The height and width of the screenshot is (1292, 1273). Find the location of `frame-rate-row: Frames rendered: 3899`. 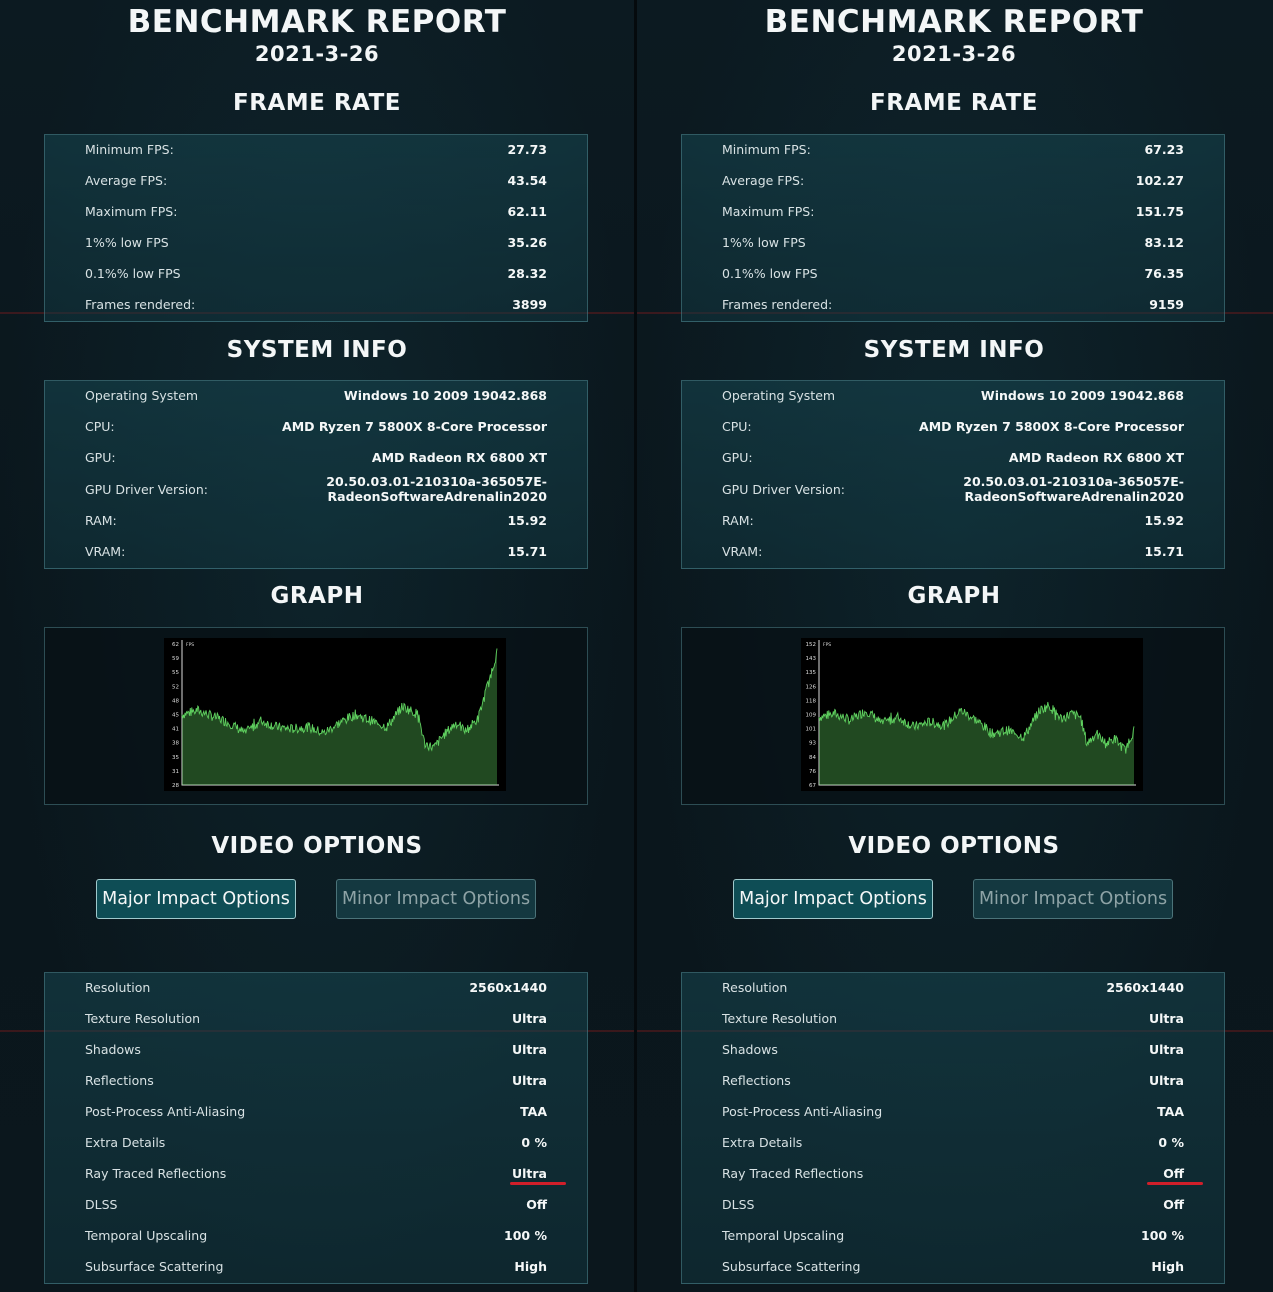

frame-rate-row: Frames rendered: 3899 is located at coordinates (316, 307).